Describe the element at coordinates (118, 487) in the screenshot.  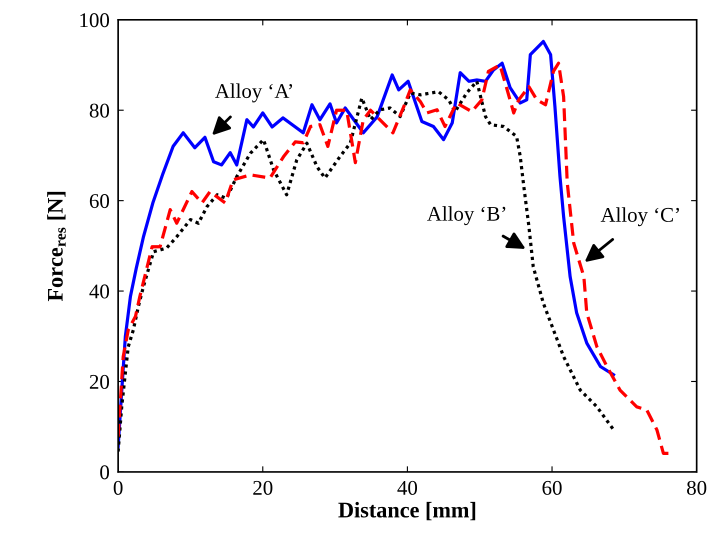
I see `x-tick-label: 0` at that location.